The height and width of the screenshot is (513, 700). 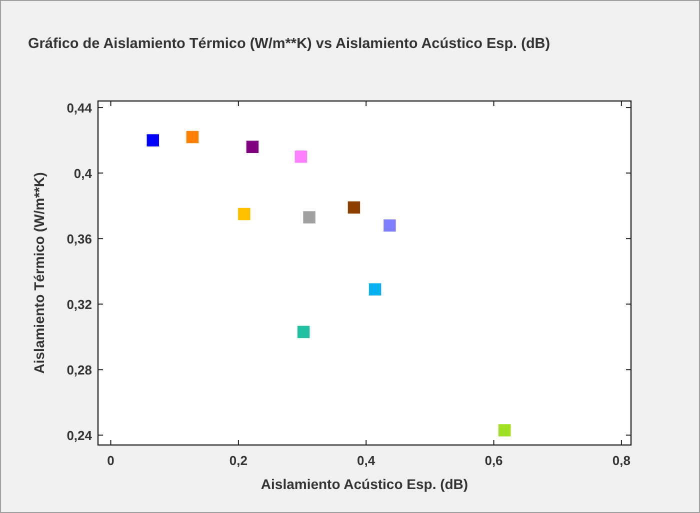 I want to click on y-tick-label: 0,24, so click(x=79, y=436).